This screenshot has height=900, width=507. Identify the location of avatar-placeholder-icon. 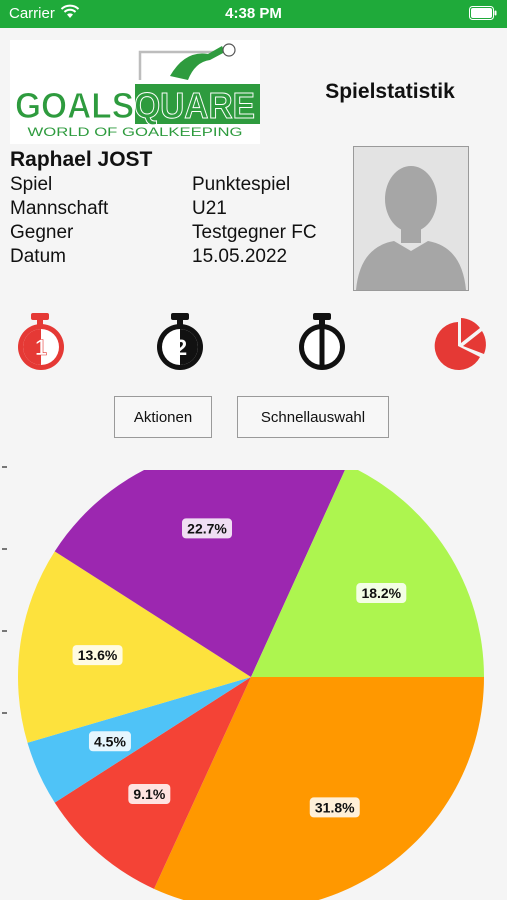
(411, 228).